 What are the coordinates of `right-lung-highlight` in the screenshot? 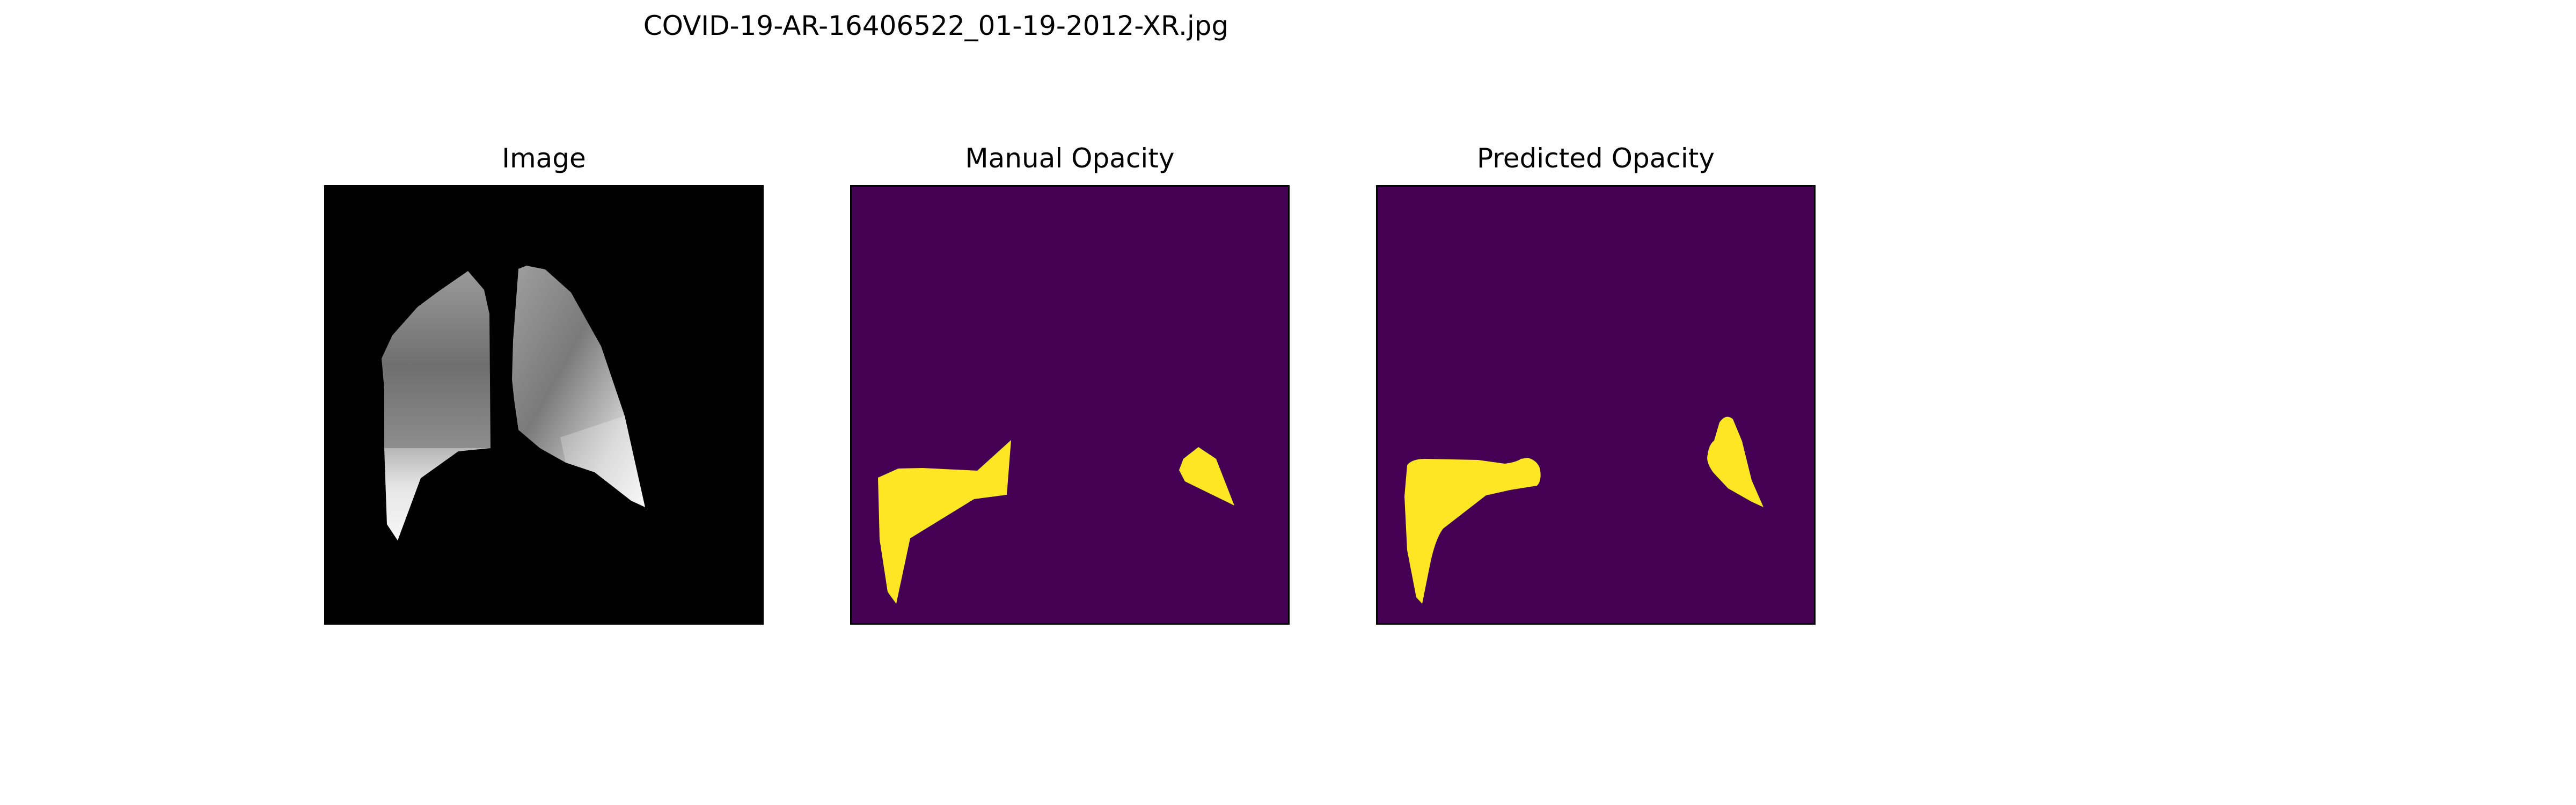 It's located at (602, 461).